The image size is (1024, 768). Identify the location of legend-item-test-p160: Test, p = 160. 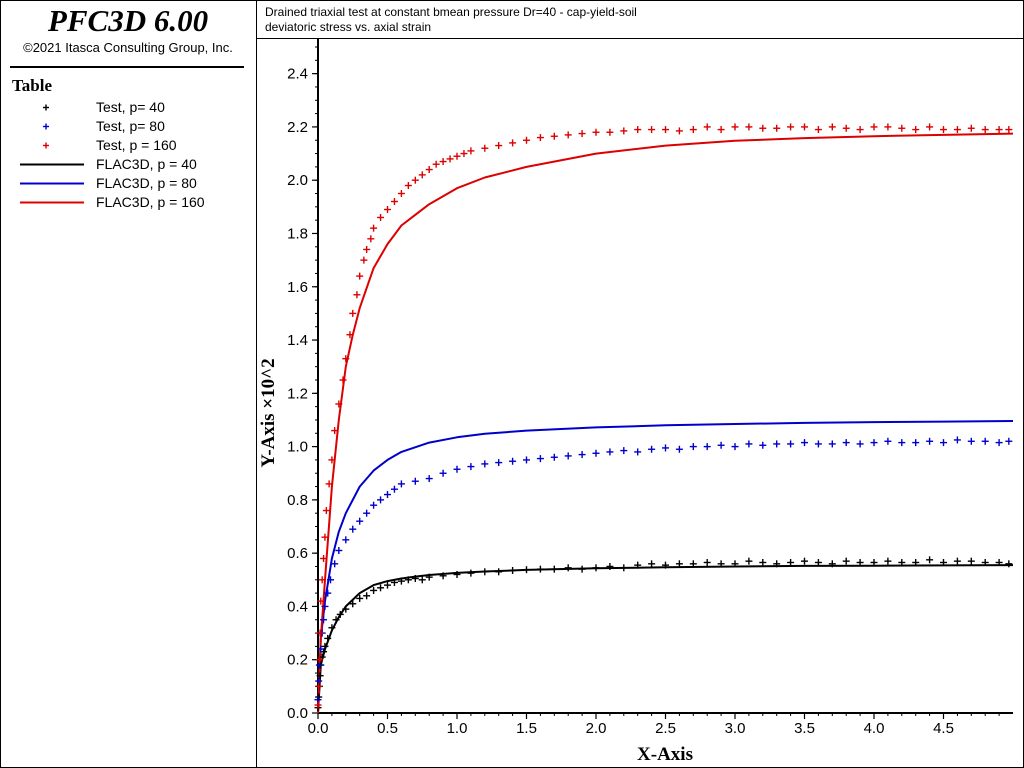
(130, 145).